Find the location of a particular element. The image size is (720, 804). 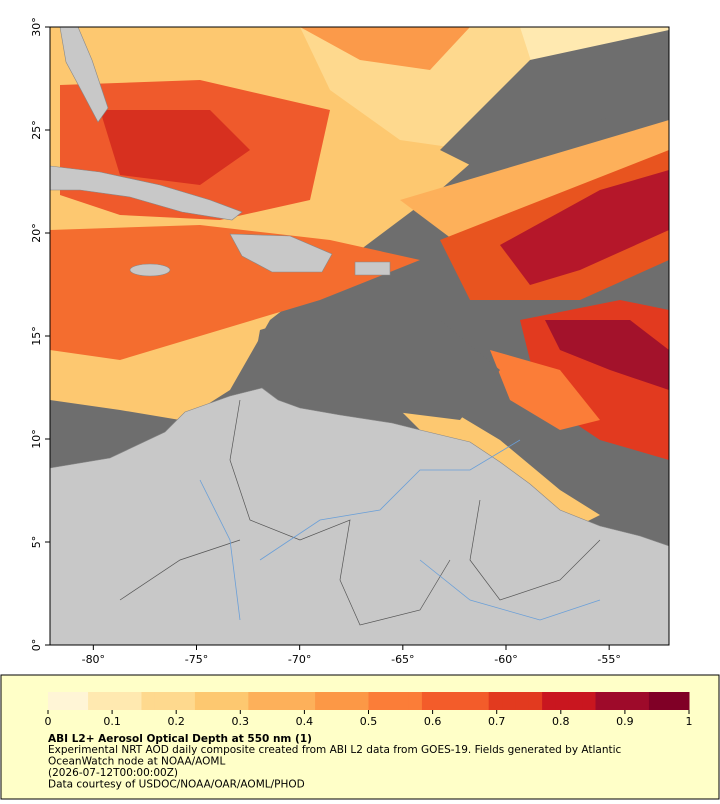

y-tick-label: 15° is located at coordinates (36, 336).